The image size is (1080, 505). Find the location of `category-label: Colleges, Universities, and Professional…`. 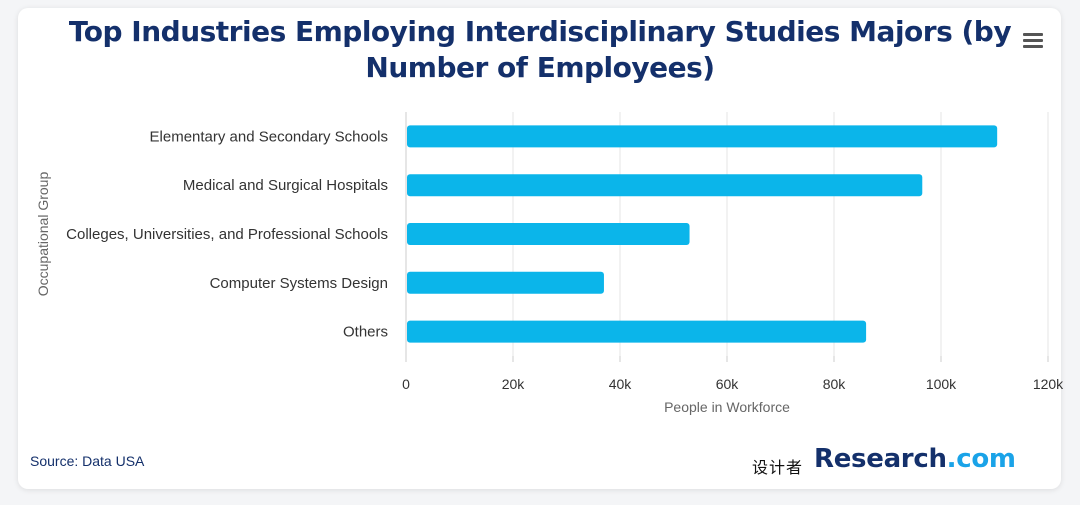

category-label: Colleges, Universities, and Professional… is located at coordinates (227, 234).